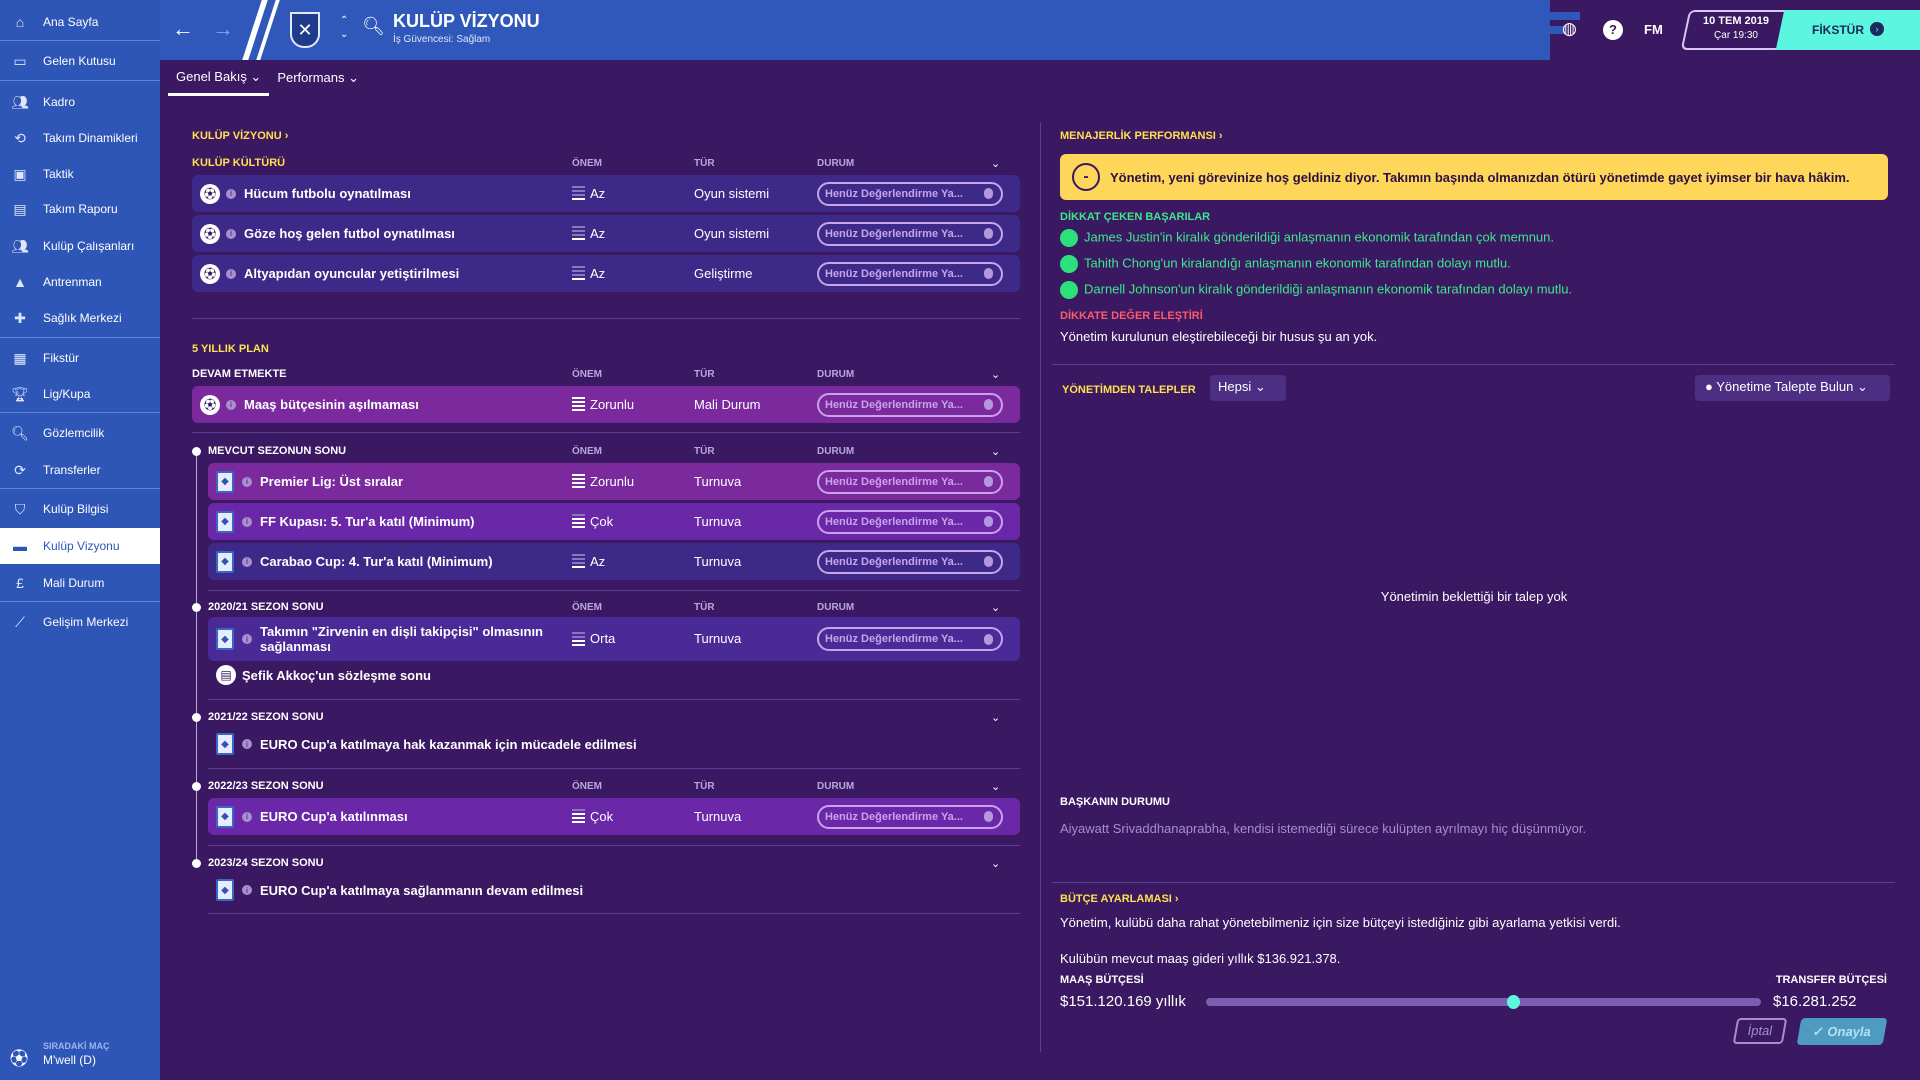 The height and width of the screenshot is (1080, 1920). What do you see at coordinates (80, 433) in the screenshot?
I see `sidebar-item-g-zlemcilik: 🔍︎ Gözlemcilik` at bounding box center [80, 433].